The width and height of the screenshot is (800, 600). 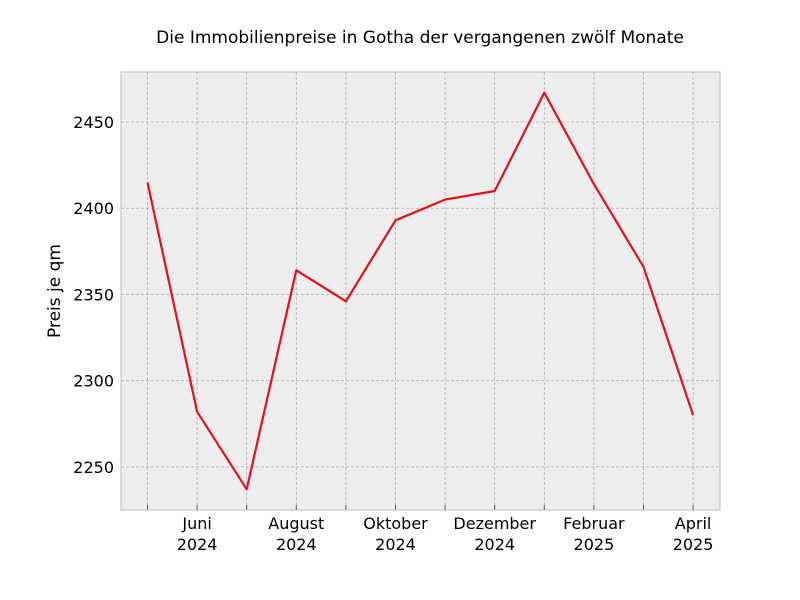 I want to click on y-axis-label: Preis je qm, so click(x=55, y=291).